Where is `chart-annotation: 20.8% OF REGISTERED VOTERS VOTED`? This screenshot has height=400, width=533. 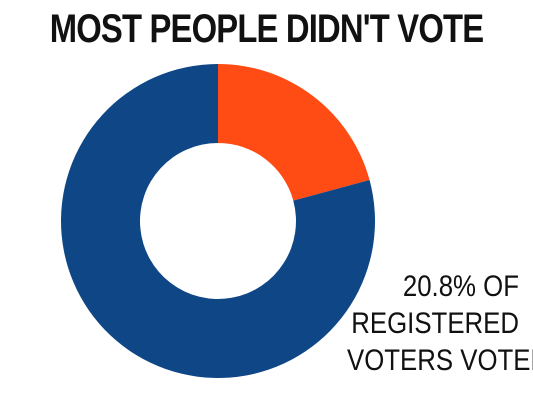
chart-annotation: 20.8% OF REGISTERED VOTERS VOTED is located at coordinates (440, 323).